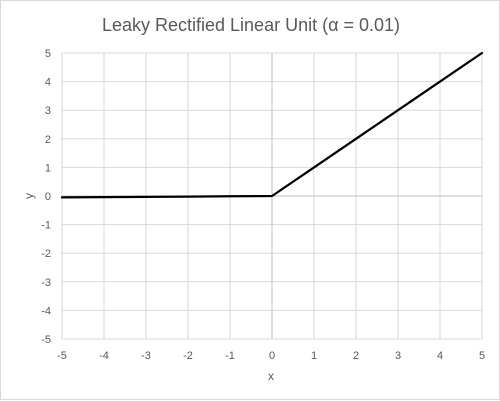  Describe the element at coordinates (46, 283) in the screenshot. I see `y-tick-label: -3` at that location.